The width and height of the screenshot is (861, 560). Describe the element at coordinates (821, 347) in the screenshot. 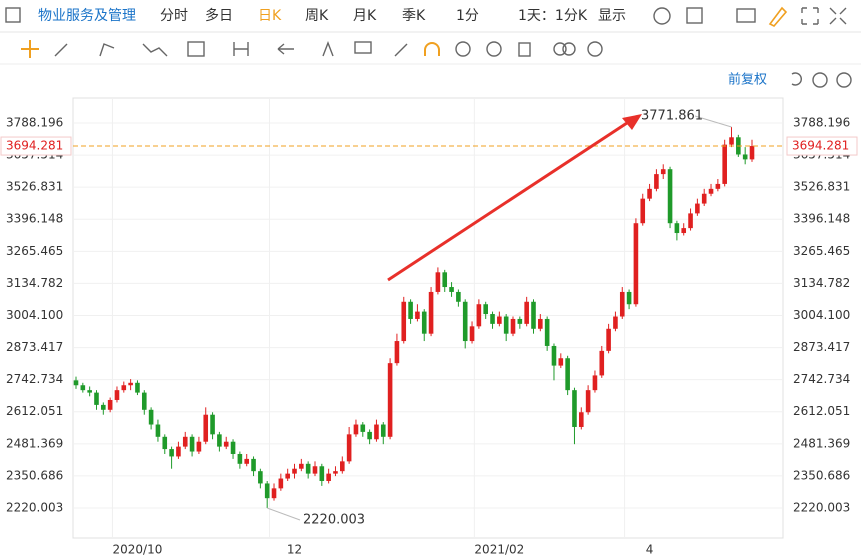

I see `y-tick-label-right: 2873.417` at that location.